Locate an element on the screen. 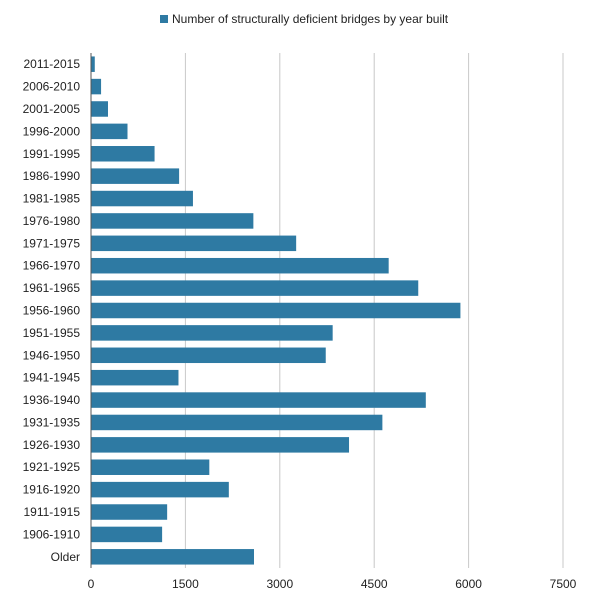 Image resolution: width=594 pixels, height=611 pixels. bar-1966-1970 is located at coordinates (240, 265).